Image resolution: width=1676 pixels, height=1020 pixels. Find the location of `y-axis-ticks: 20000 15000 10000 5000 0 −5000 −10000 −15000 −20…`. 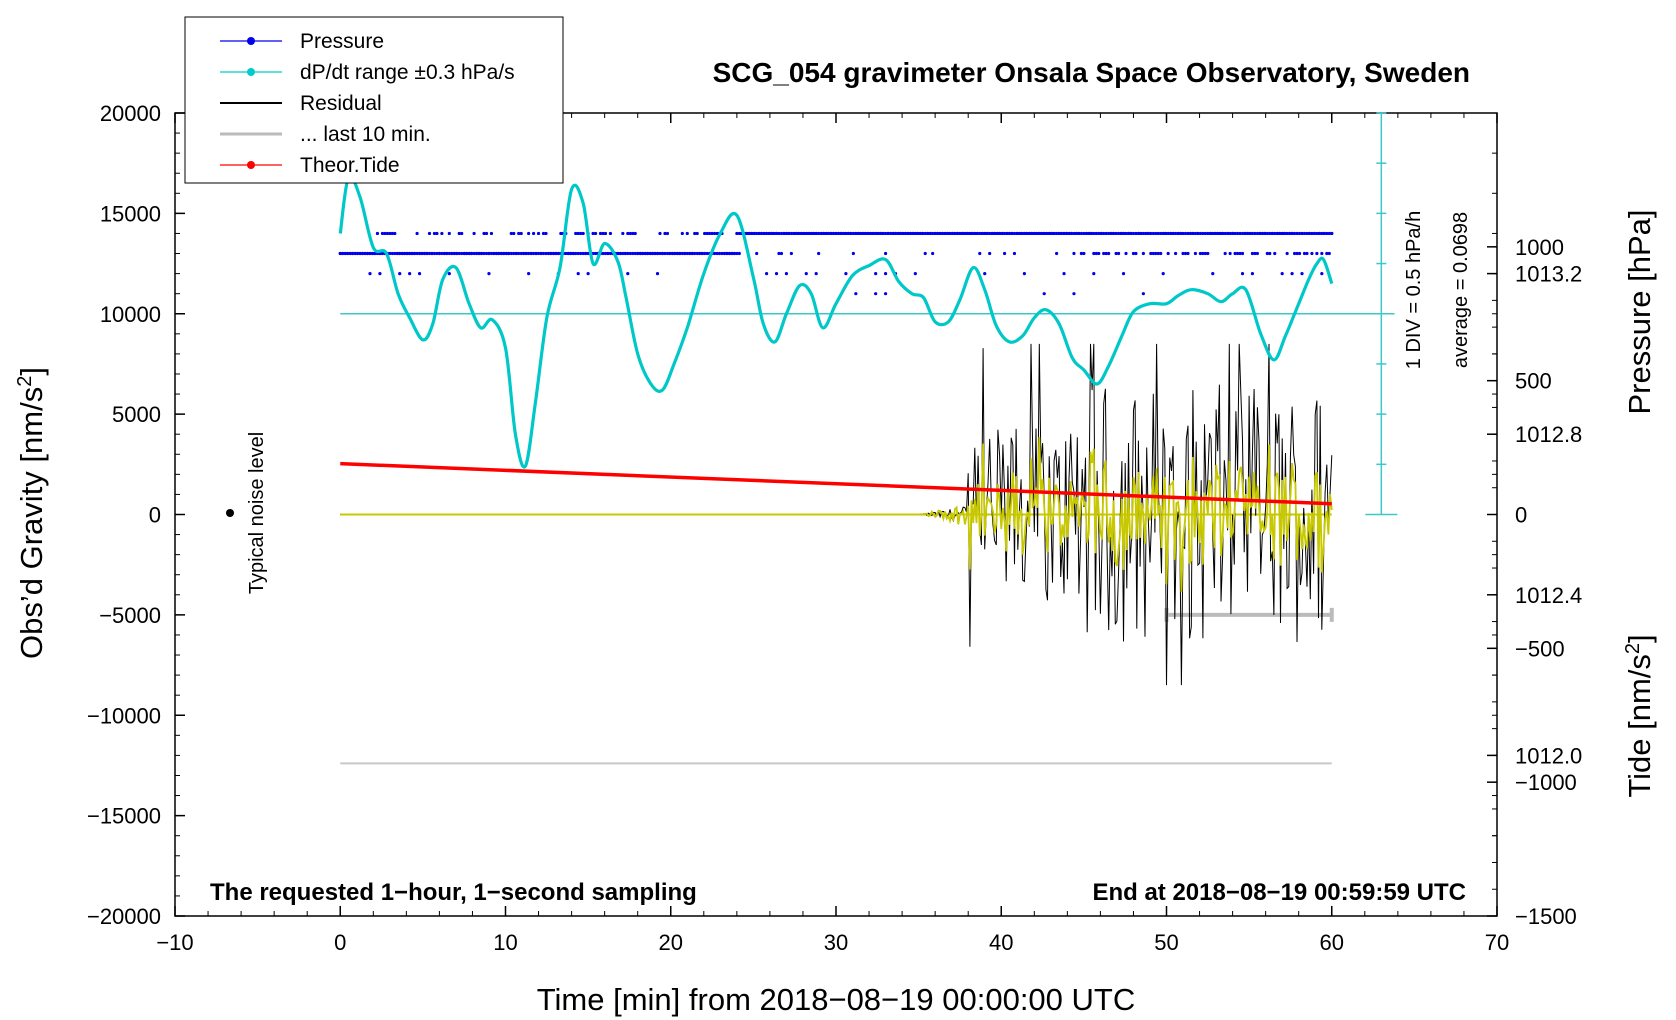

y-axis-ticks: 20000 15000 10000 5000 0 −5000 −10000 −15000 −20… is located at coordinates (136, 515).